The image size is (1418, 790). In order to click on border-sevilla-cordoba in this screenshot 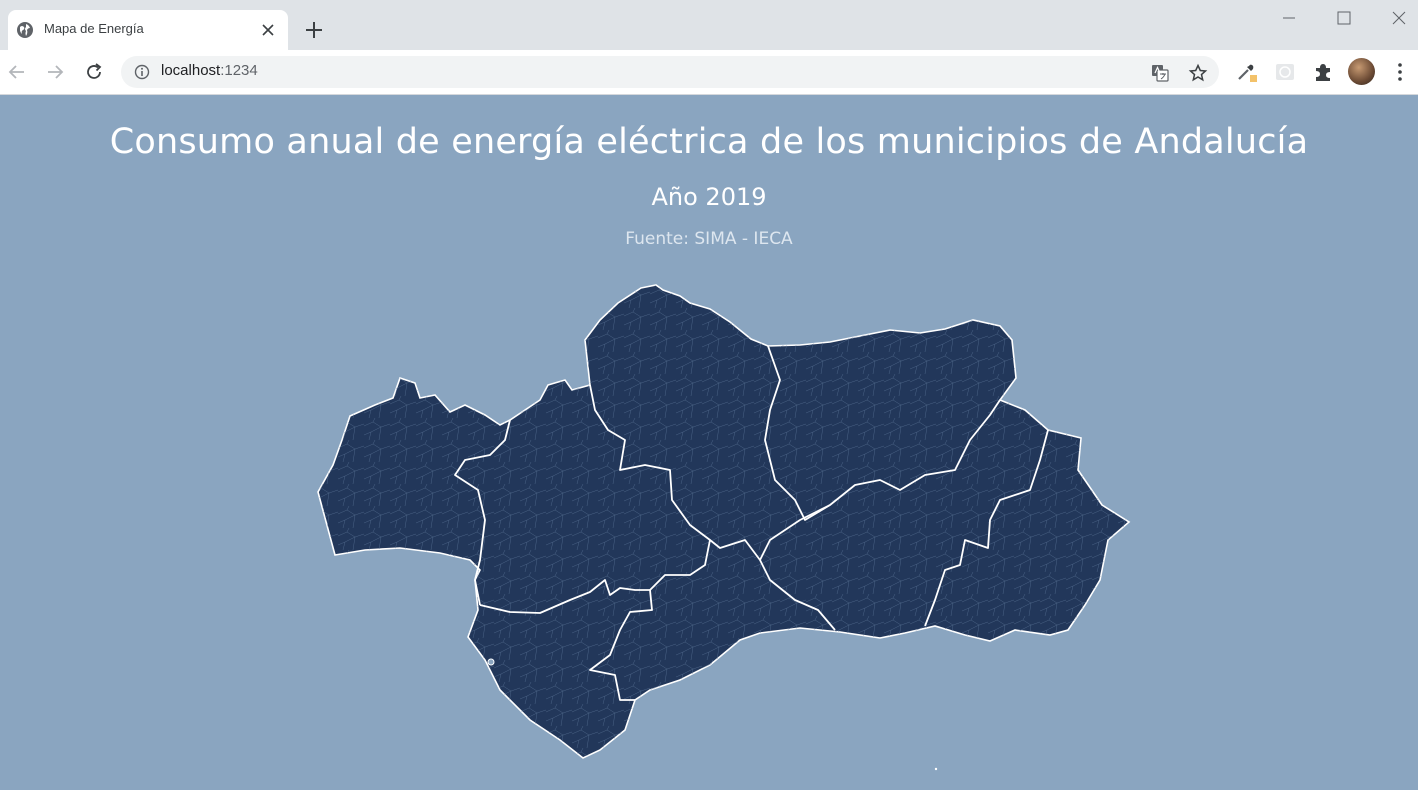, I will do `click(650, 487)`.